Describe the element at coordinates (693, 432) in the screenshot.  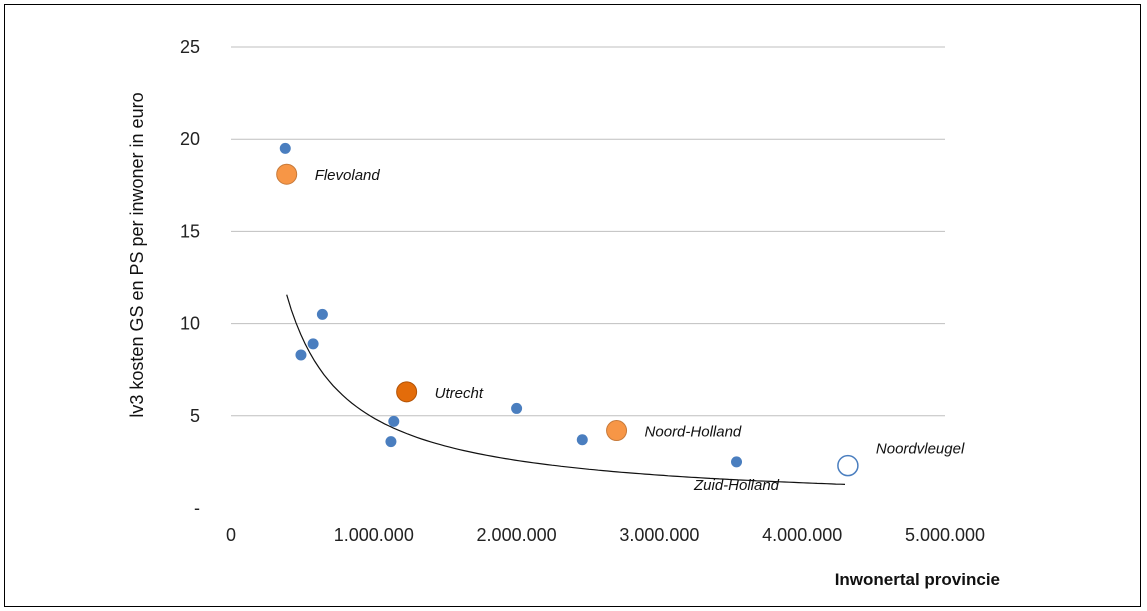
I see `label-noord-holland: Noord-Holland` at that location.